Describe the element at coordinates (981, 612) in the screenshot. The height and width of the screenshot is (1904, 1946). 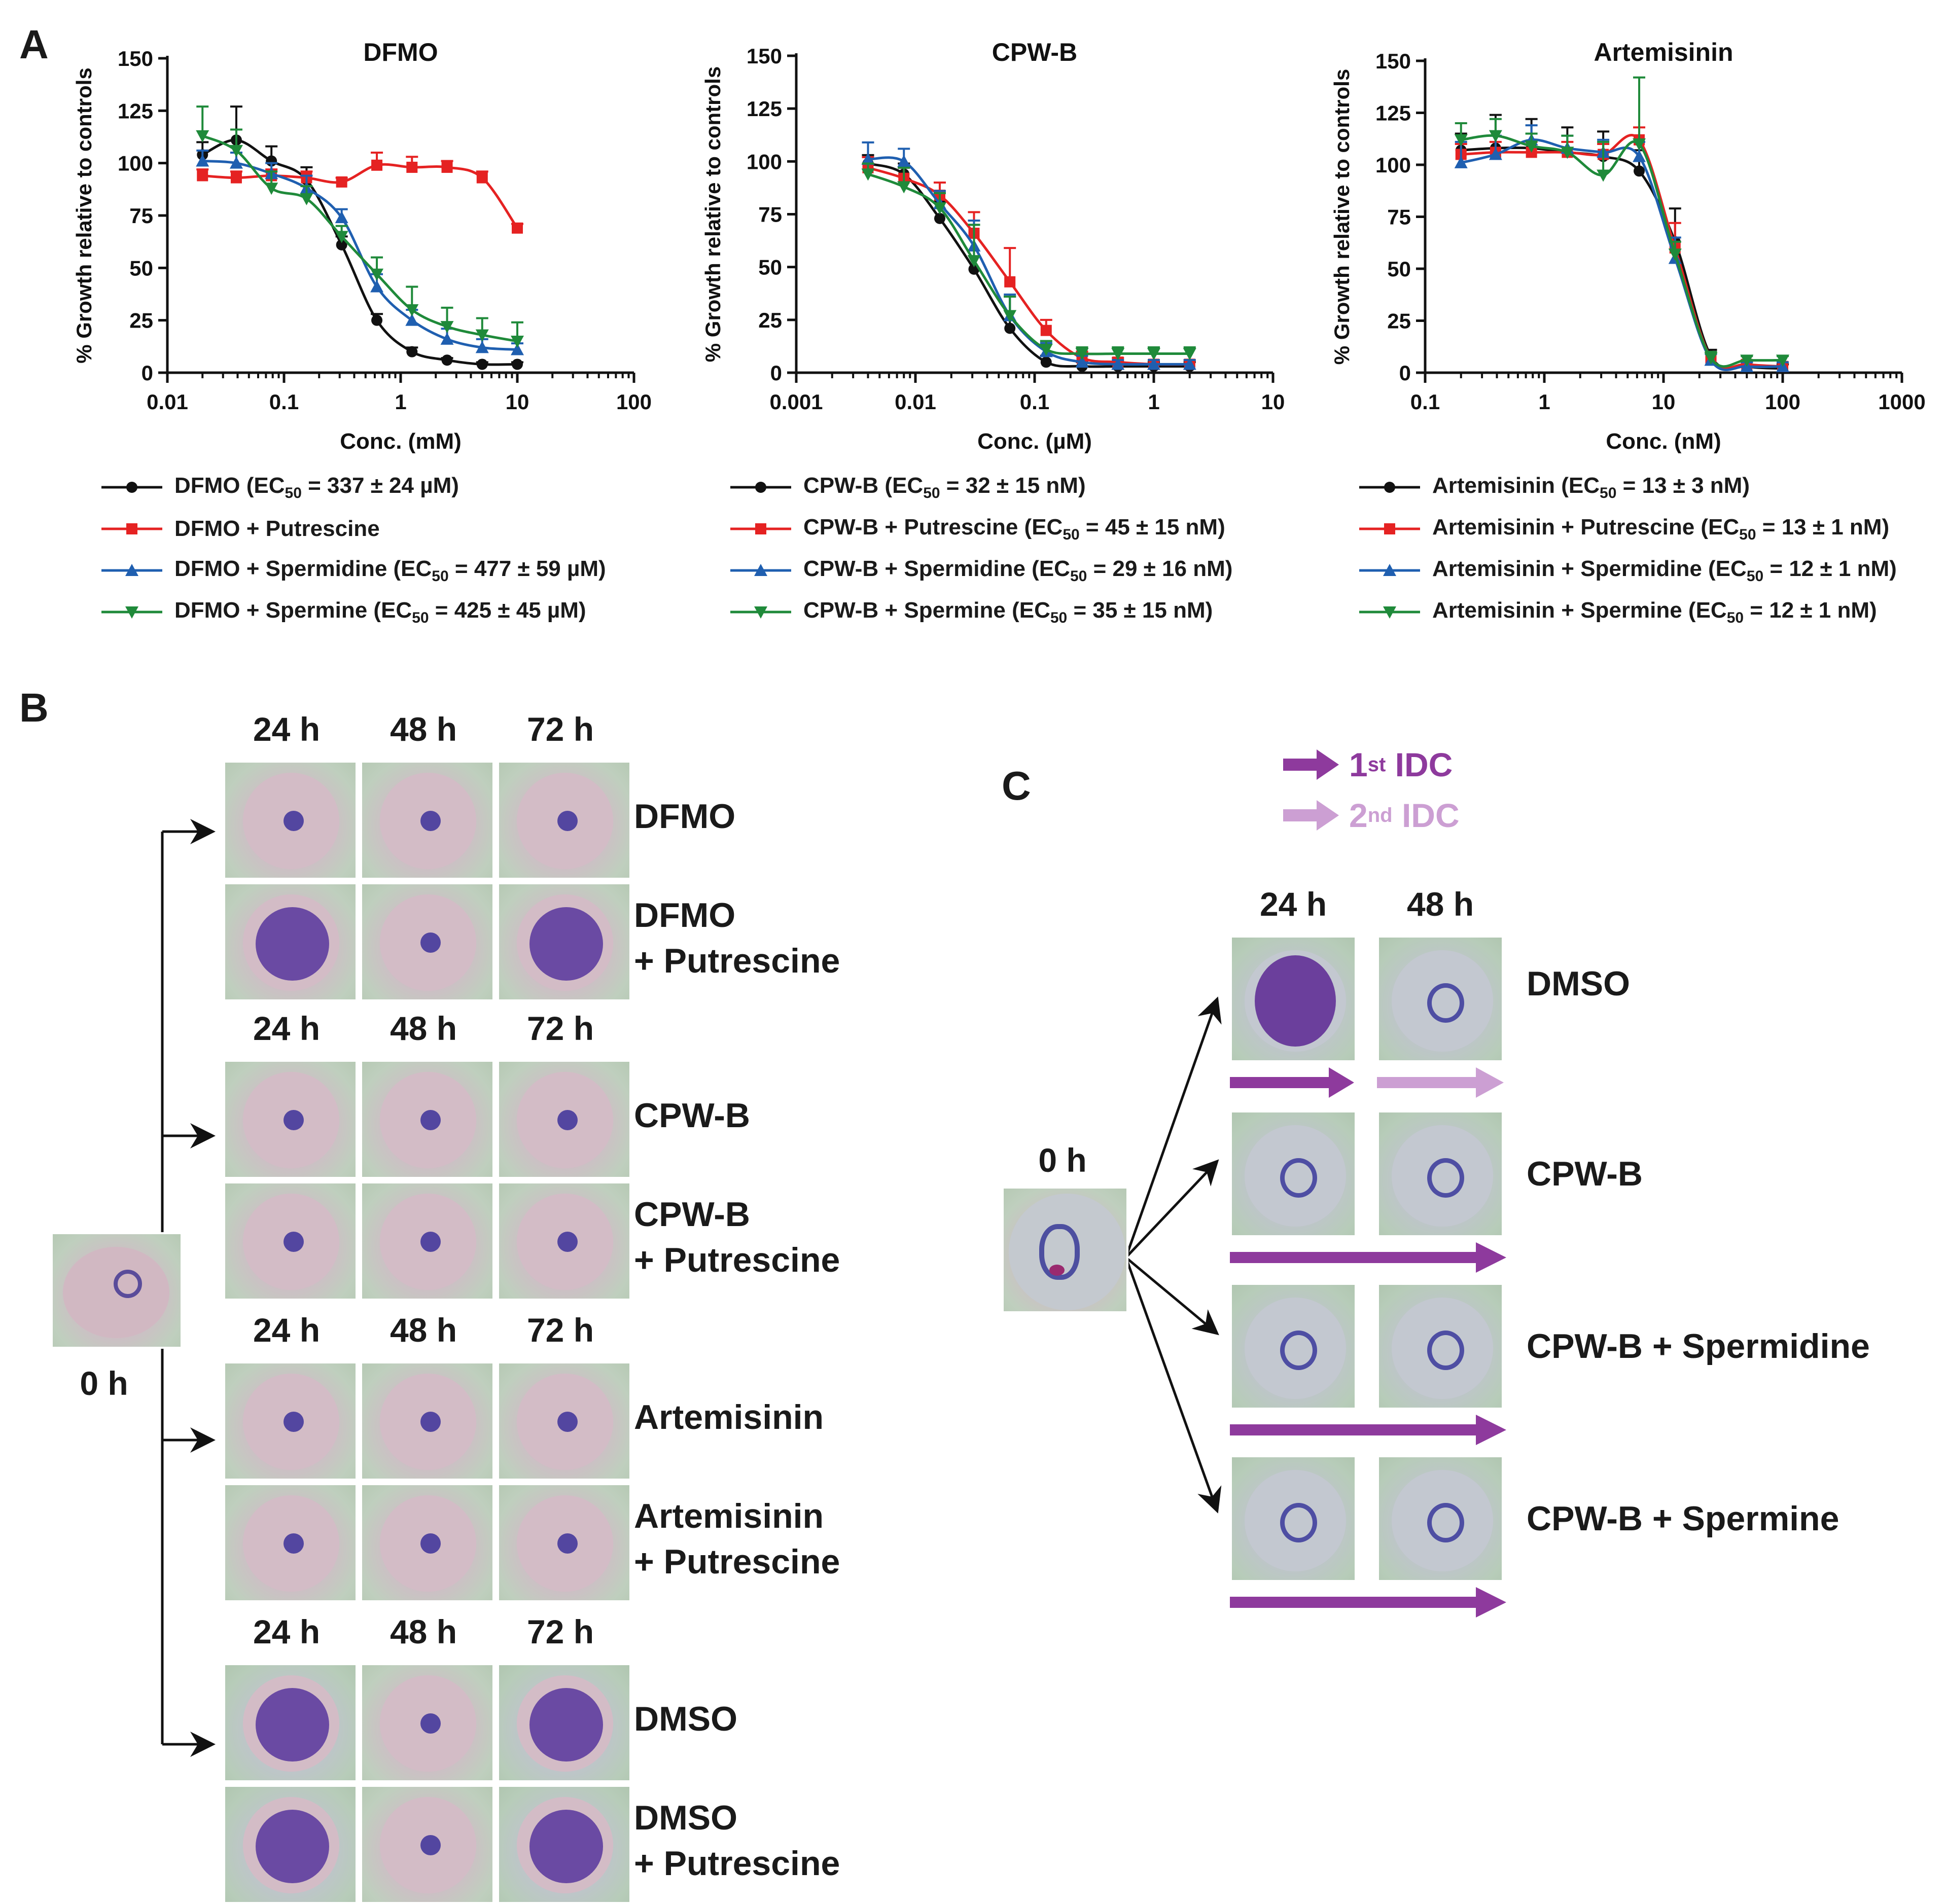
I see `legend-entry: CPW-B + Spermine (EC50 = 35 ± 15 nM)` at that location.